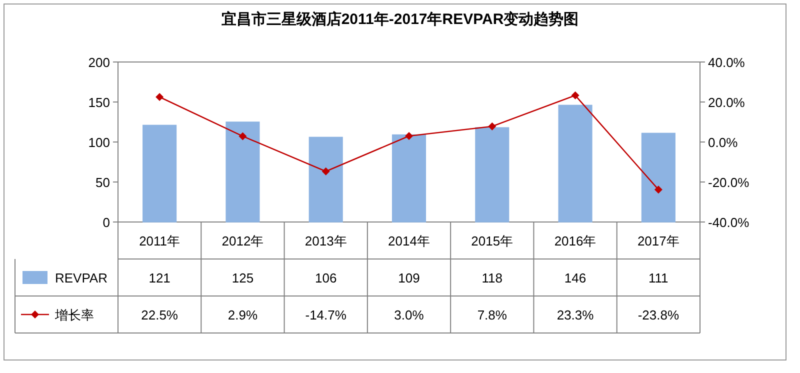 Image resolution: width=800 pixels, height=373 pixels. Describe the element at coordinates (492, 315) in the screenshot. I see `data-label: 7.8%` at that location.